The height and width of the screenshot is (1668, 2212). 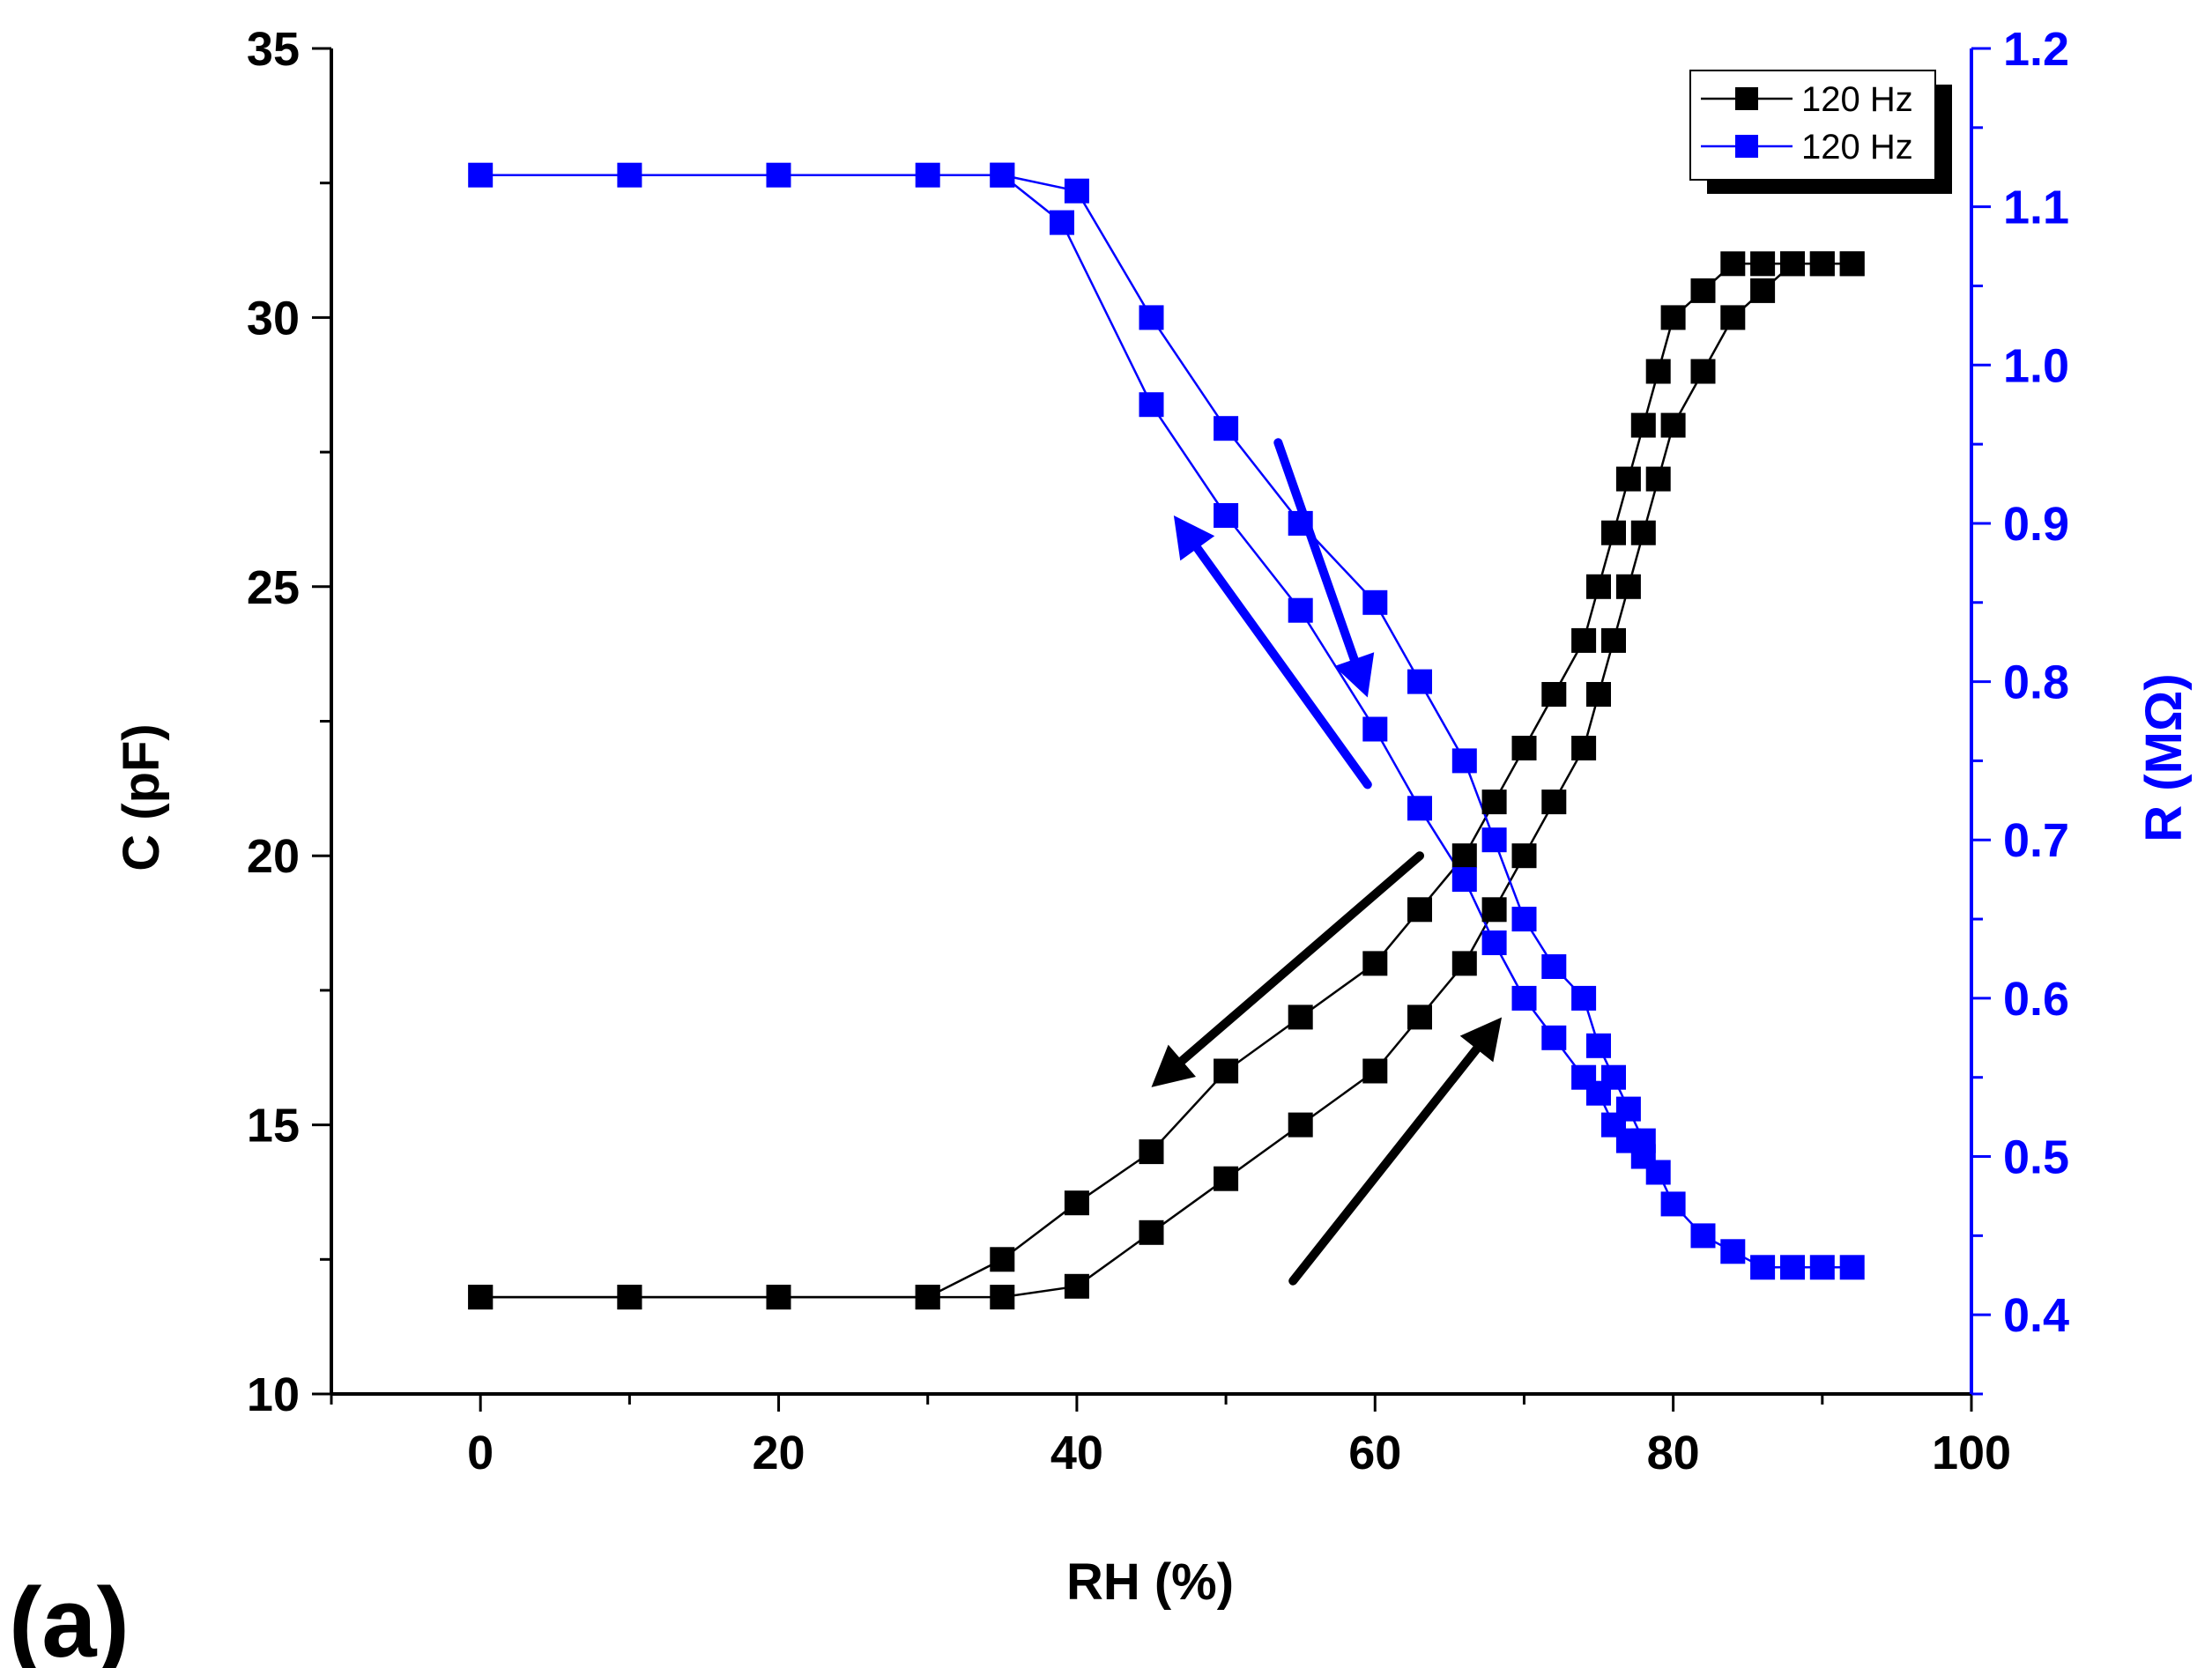 I want to click on y2-tick-label: 0.5, so click(x=2036, y=1158).